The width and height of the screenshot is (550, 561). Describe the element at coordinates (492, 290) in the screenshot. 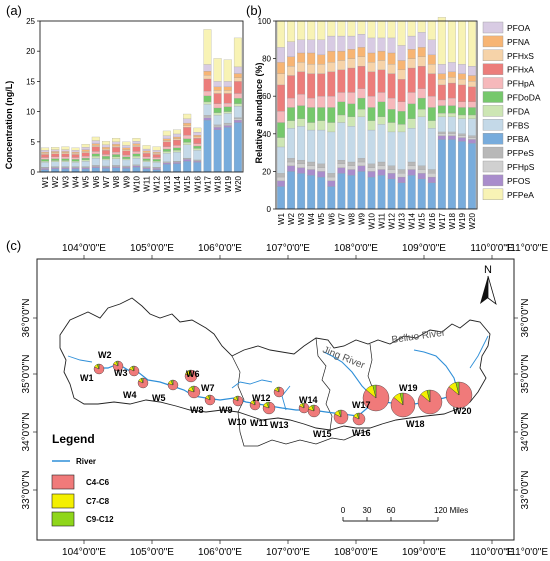

I see `north-arrow-right` at that location.